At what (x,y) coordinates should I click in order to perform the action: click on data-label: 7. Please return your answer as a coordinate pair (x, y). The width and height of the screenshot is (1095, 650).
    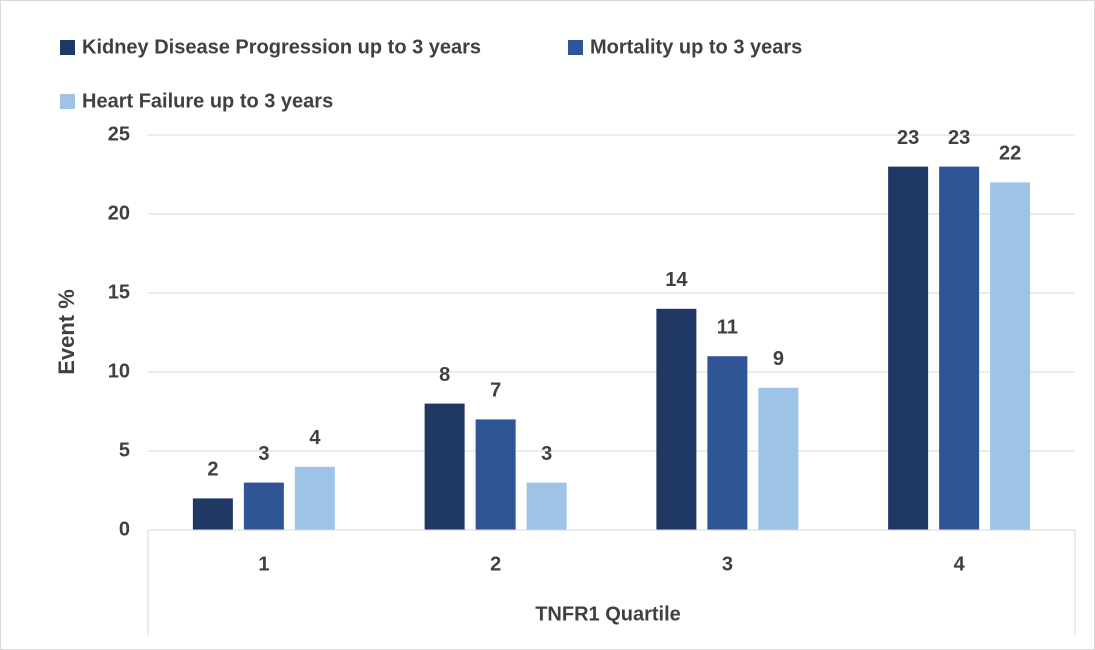
    Looking at the image, I should click on (495, 391).